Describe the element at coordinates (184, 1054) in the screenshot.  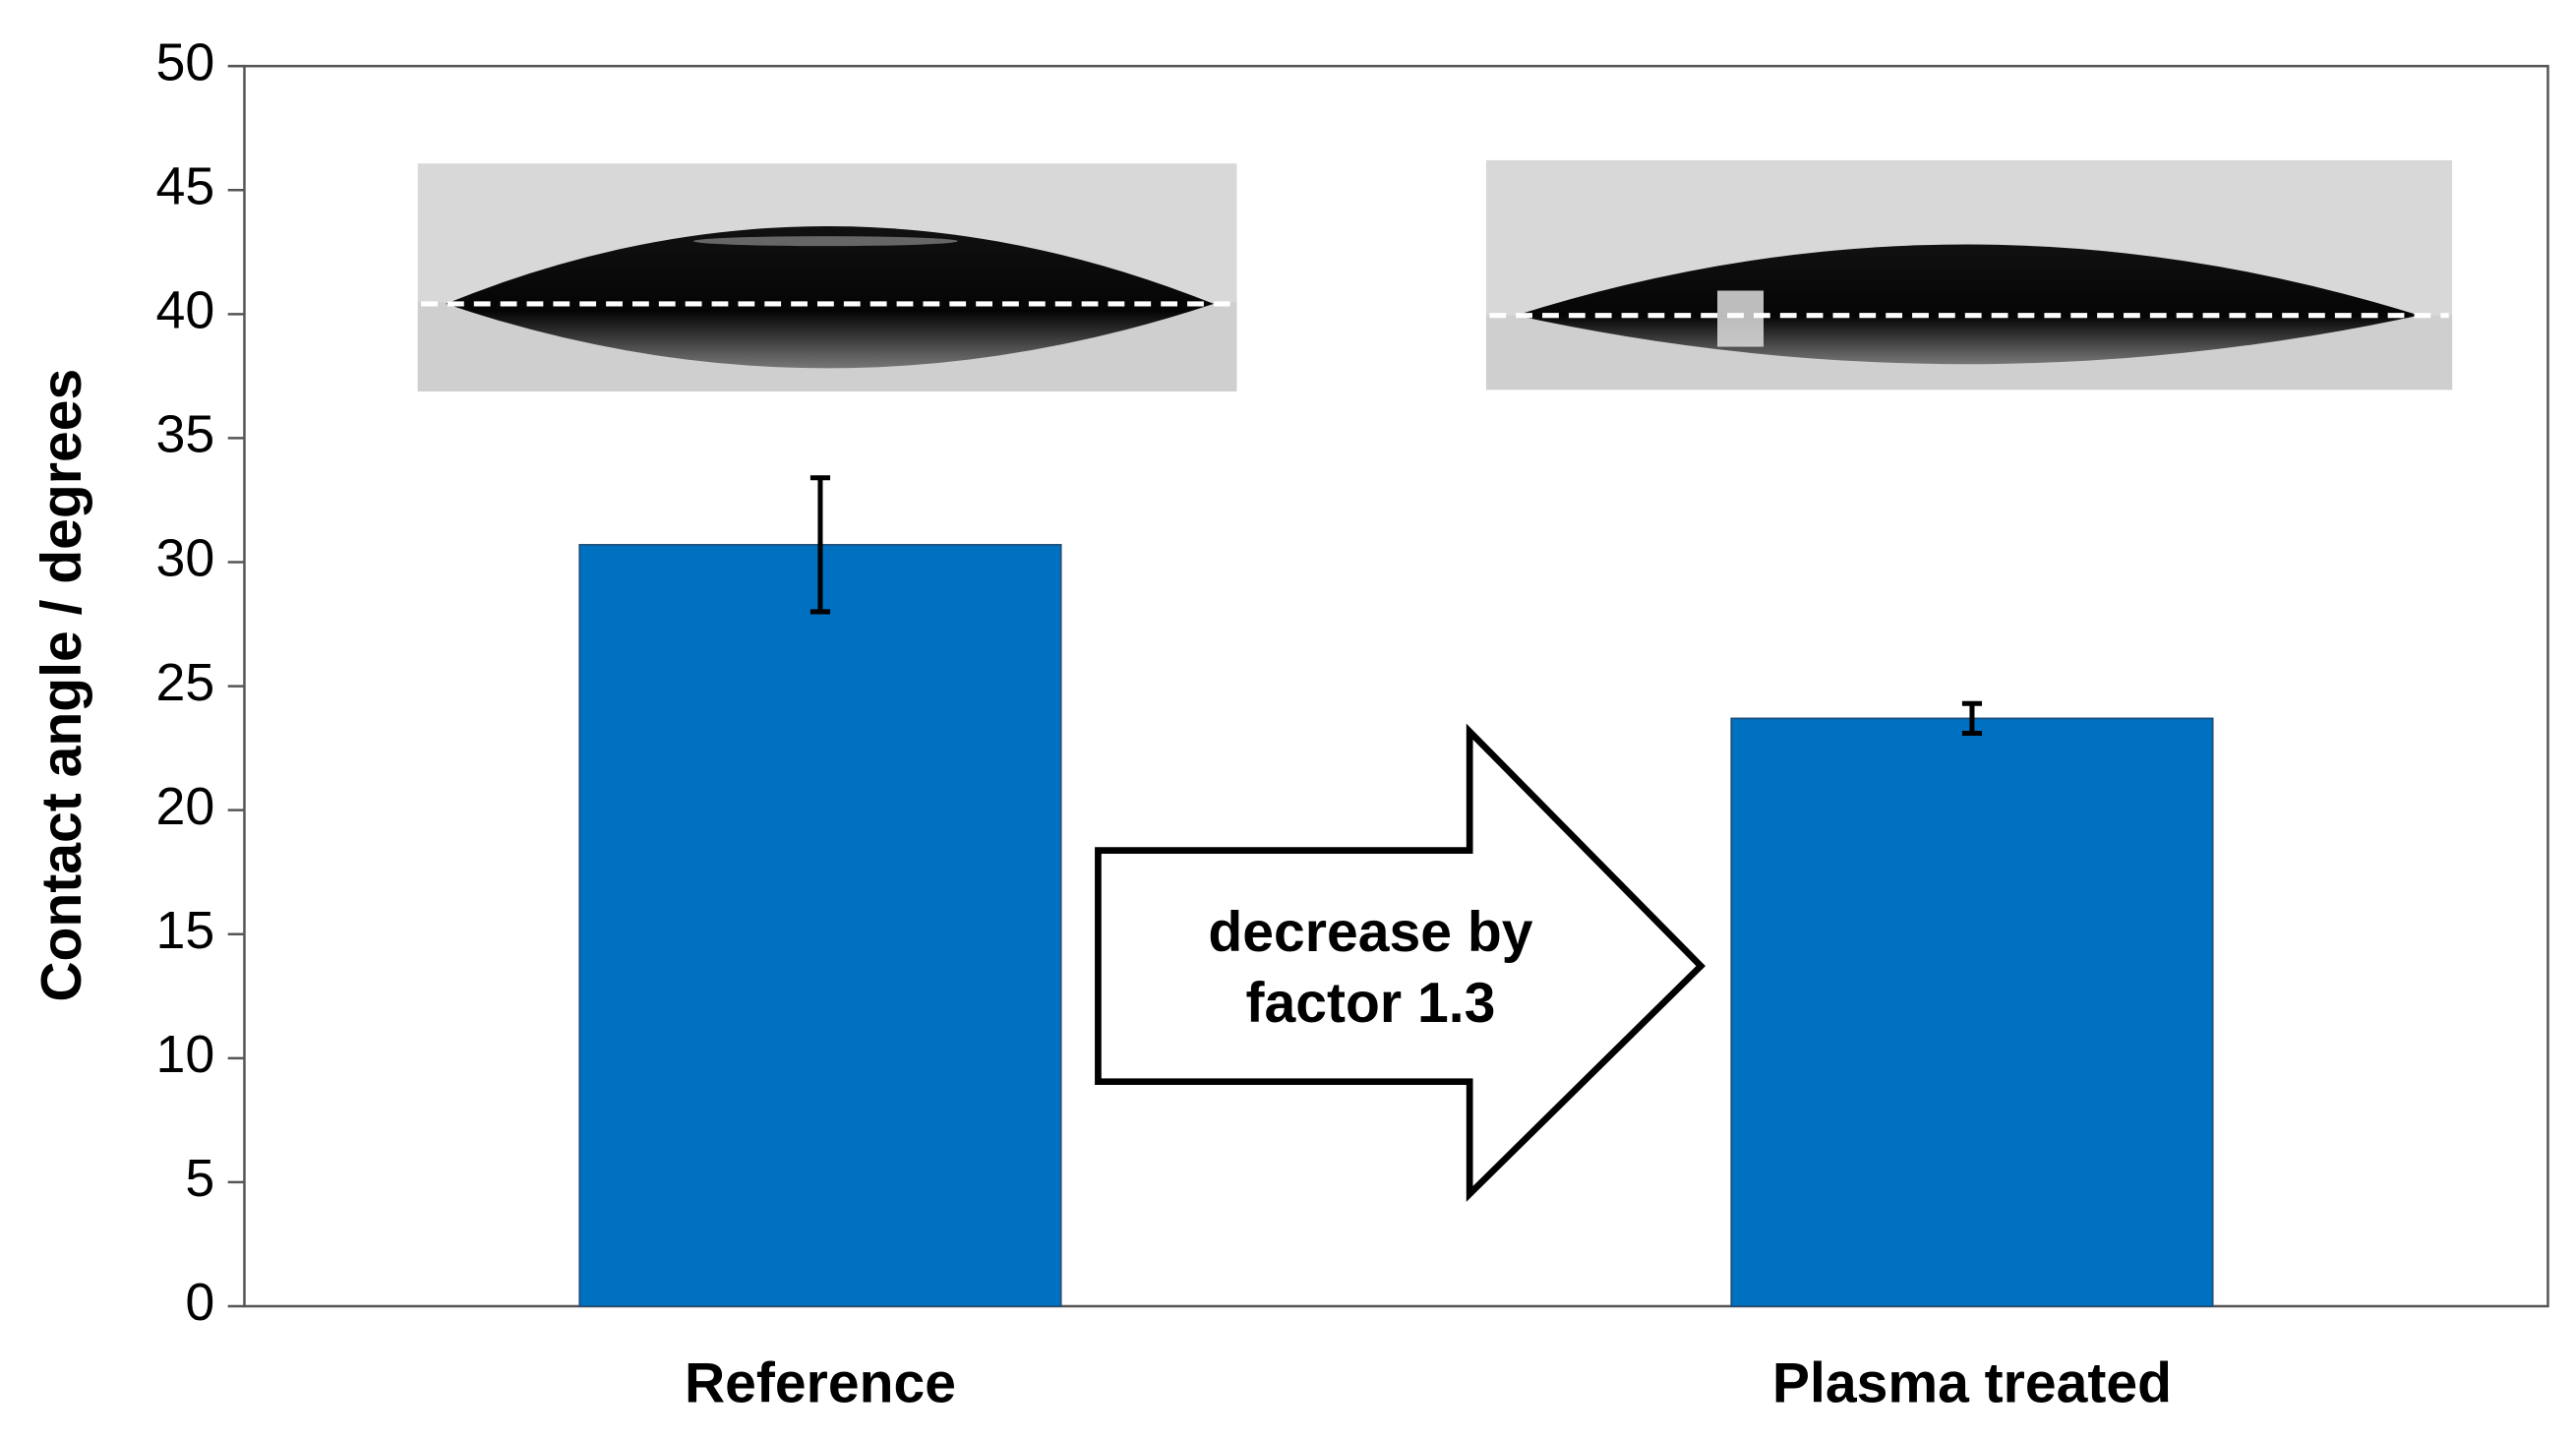
I see `y-tick-label: 10` at that location.